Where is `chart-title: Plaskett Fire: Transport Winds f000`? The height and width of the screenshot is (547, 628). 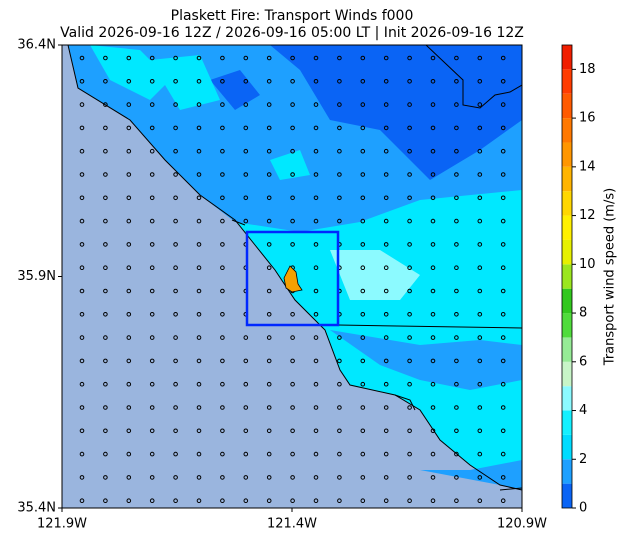
chart-title: Plaskett Fire: Transport Winds f000 is located at coordinates (292, 16).